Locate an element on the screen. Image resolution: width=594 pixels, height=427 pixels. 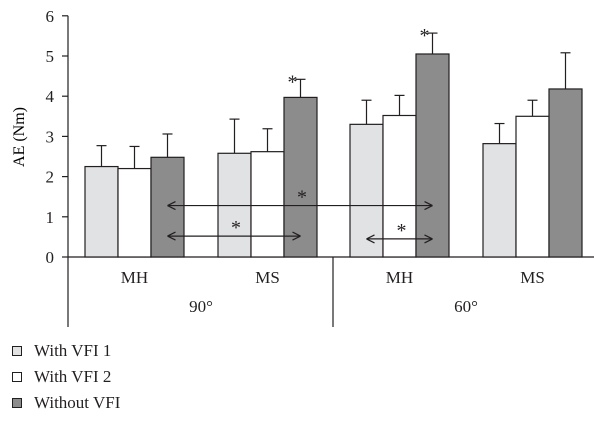
legend-label: With VFI 1 is located at coordinates (73, 350).